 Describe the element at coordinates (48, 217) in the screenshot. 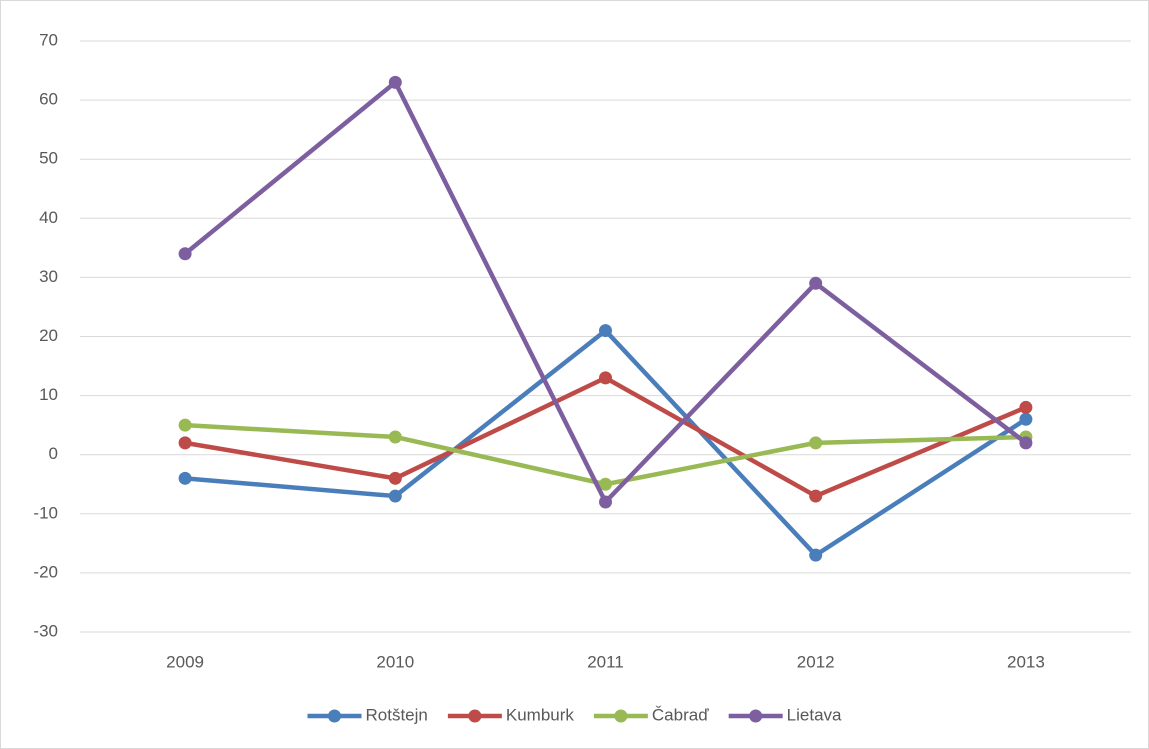

I see `y-tick-label: 40` at that location.